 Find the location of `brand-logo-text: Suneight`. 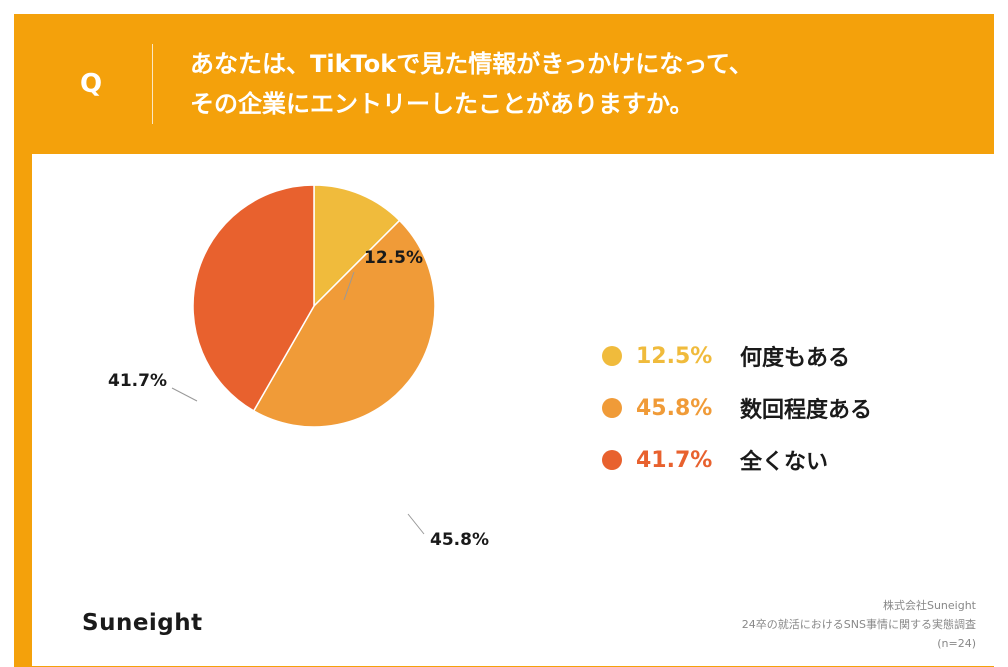

brand-logo-text: Suneight is located at coordinates (142, 623).